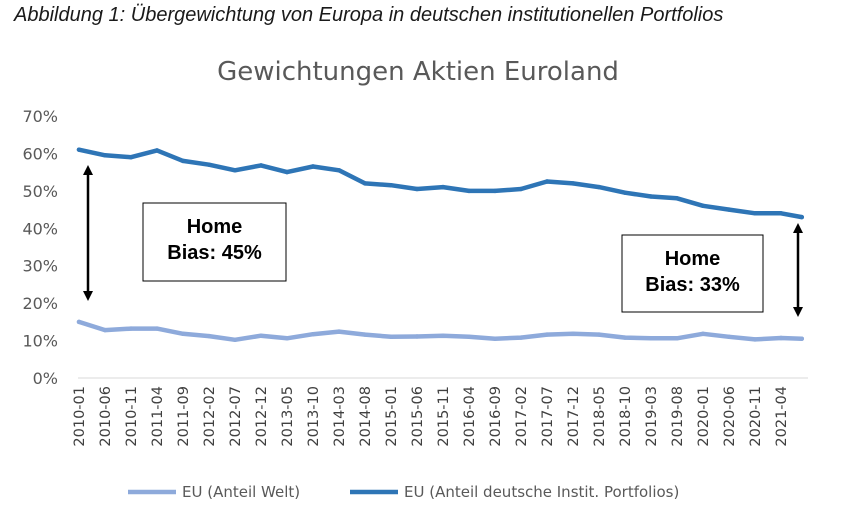 This screenshot has width=856, height=530. What do you see at coordinates (626, 416) in the screenshot?
I see `x-tick-label: 2018-10` at bounding box center [626, 416].